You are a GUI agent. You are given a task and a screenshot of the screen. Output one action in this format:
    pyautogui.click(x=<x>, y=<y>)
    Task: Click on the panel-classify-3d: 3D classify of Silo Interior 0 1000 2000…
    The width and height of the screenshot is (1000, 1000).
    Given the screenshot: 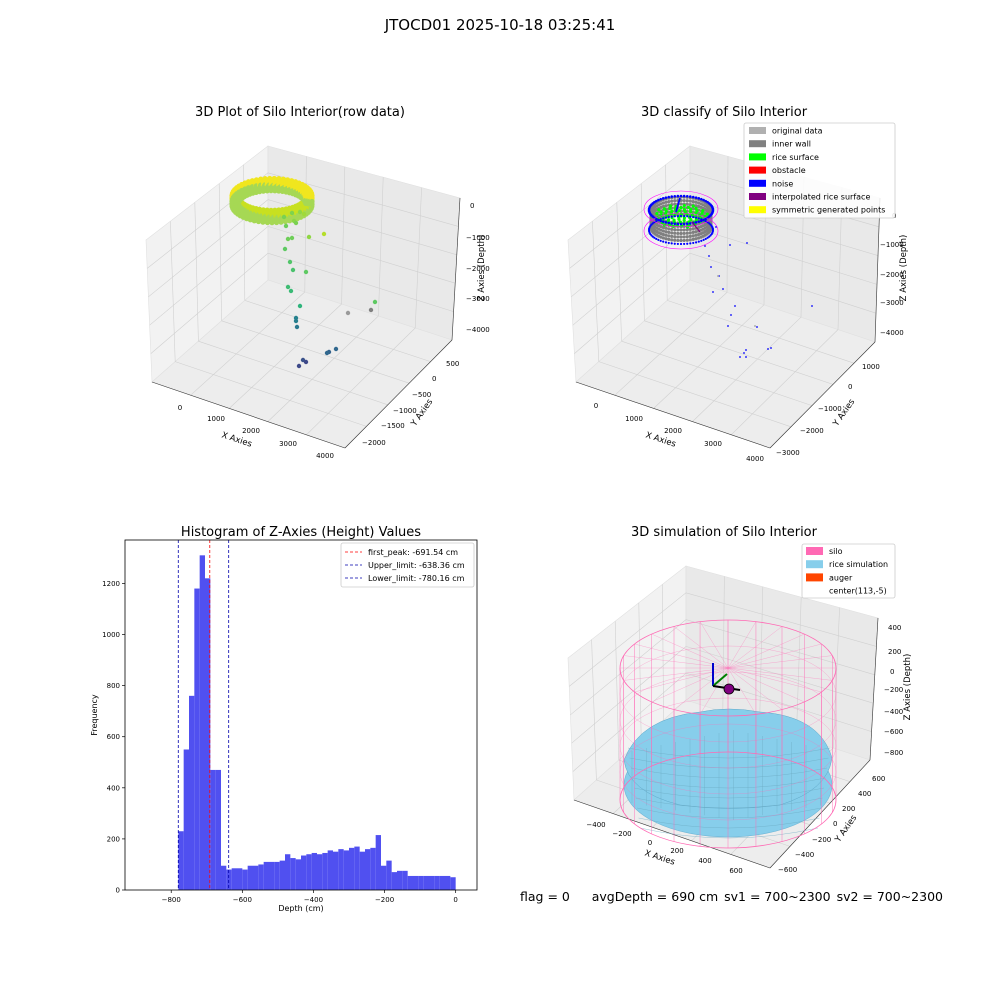 What is the action you would take?
    pyautogui.click(x=738, y=284)
    